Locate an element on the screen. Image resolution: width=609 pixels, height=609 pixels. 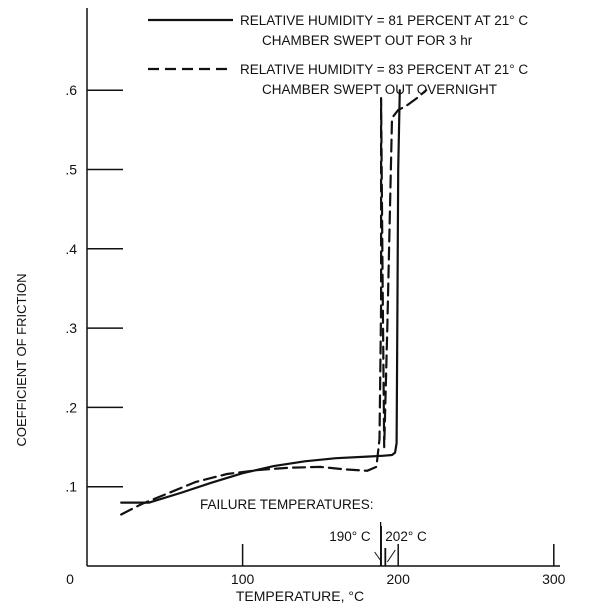
failure-temperatures-header: FAILURE TEMPERATURES: is located at coordinates (287, 504).